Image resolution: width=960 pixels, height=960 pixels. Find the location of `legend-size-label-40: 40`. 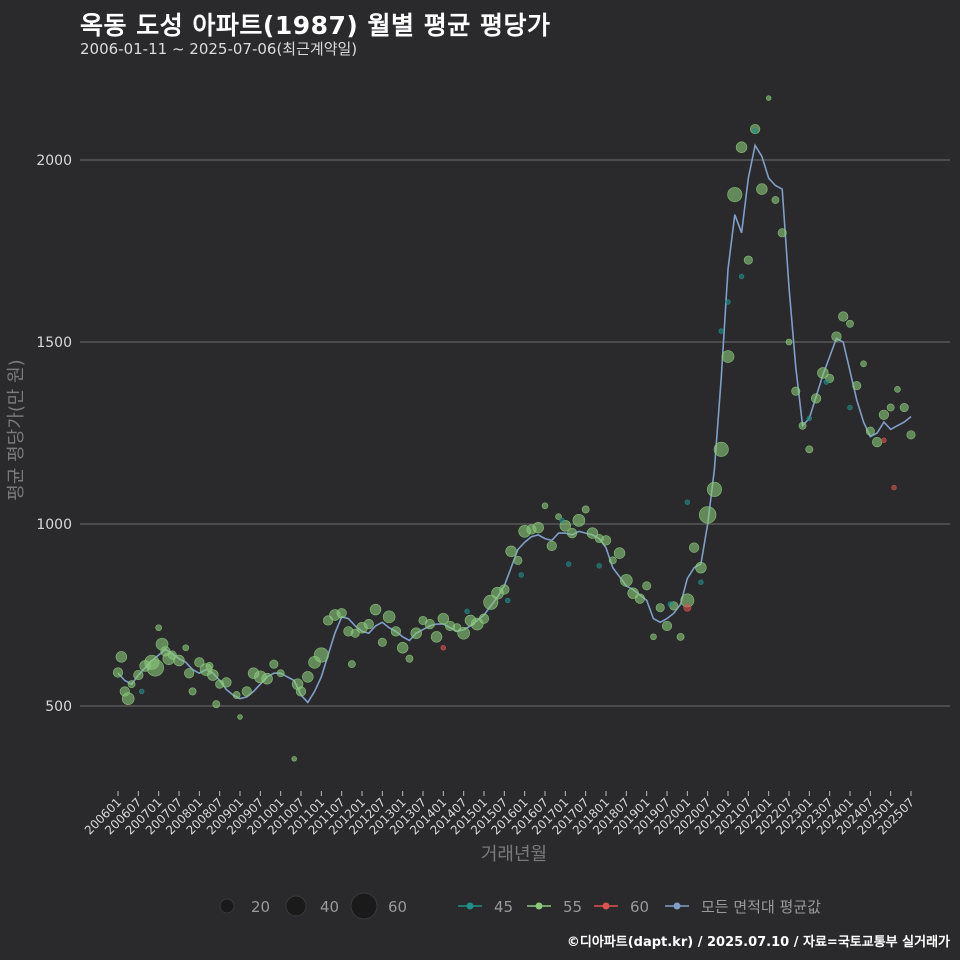

legend-size-label-40: 40 is located at coordinates (329, 907).